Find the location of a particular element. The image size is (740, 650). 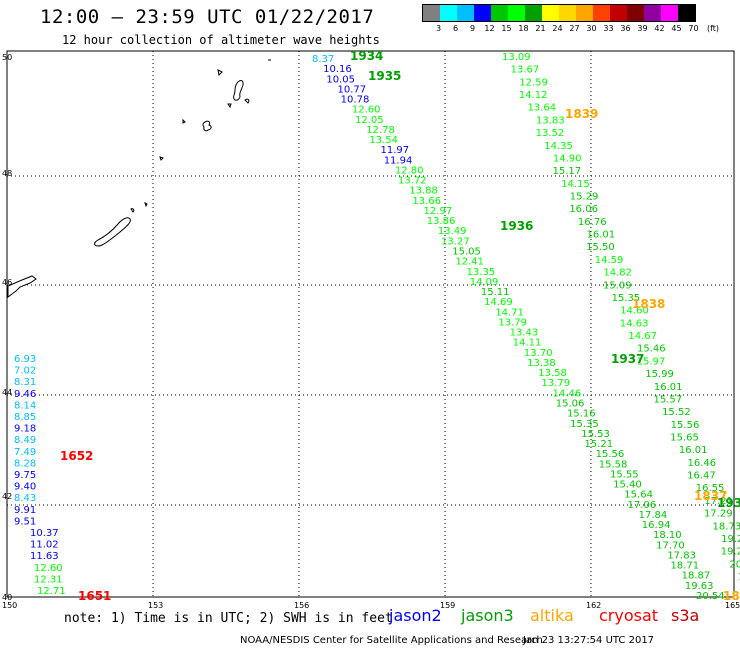

wave-height-reading: 13.64 is located at coordinates (541, 108).